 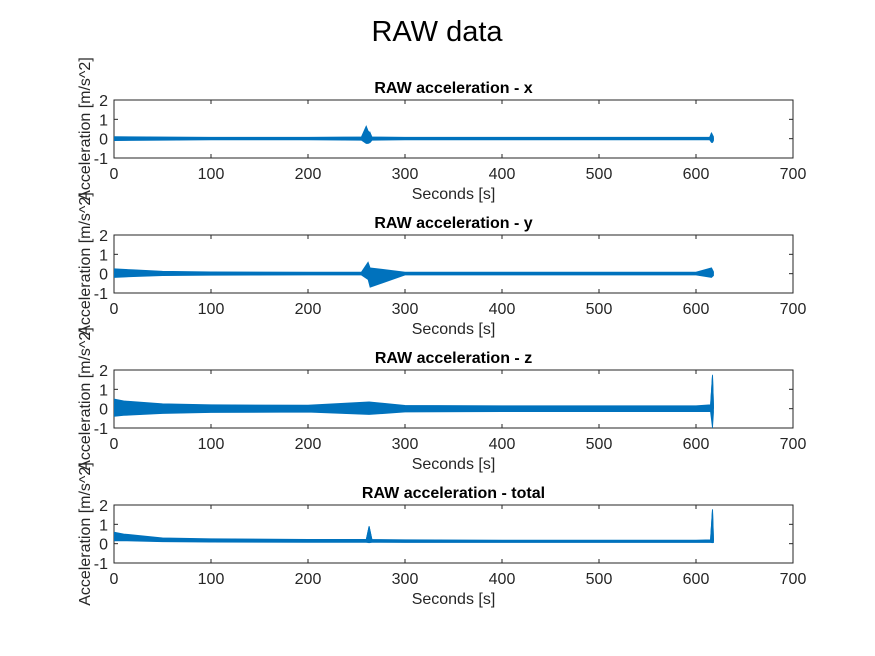 I want to click on subplot-title: RAW acceleration - z, so click(x=453, y=358).